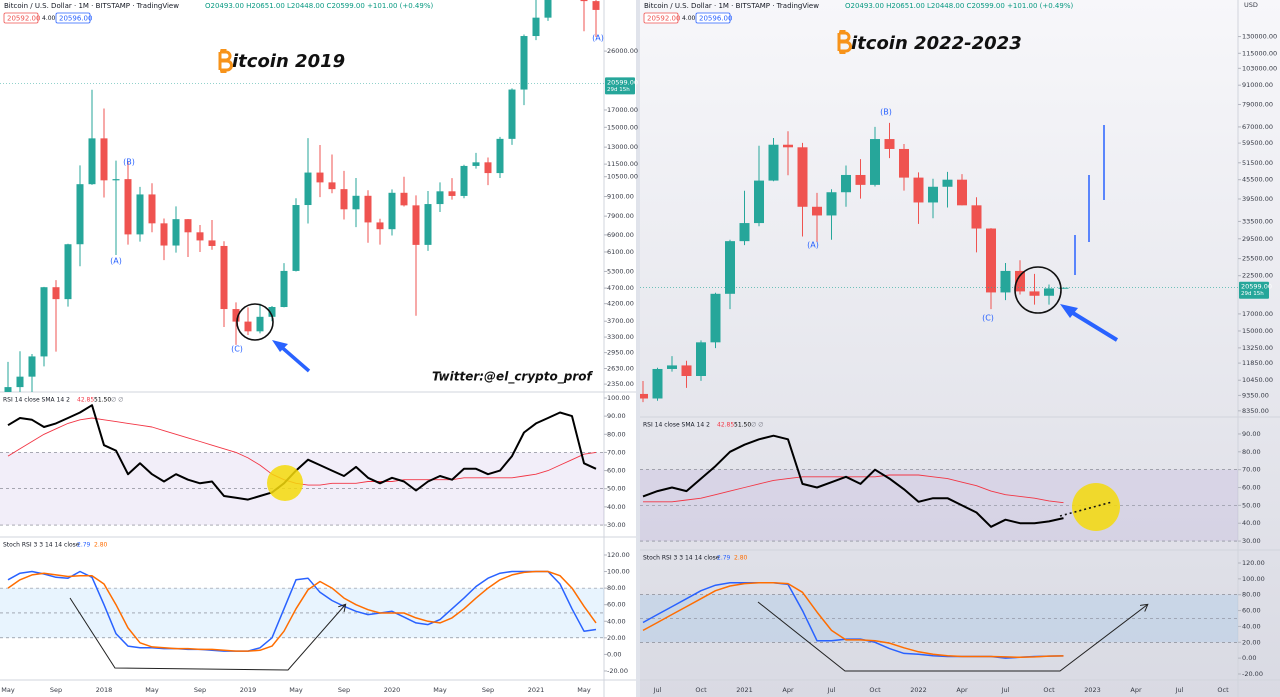 This screenshot has height=697, width=1280. Describe the element at coordinates (618, 555) in the screenshot. I see `y-tick-label: 120.00` at that location.